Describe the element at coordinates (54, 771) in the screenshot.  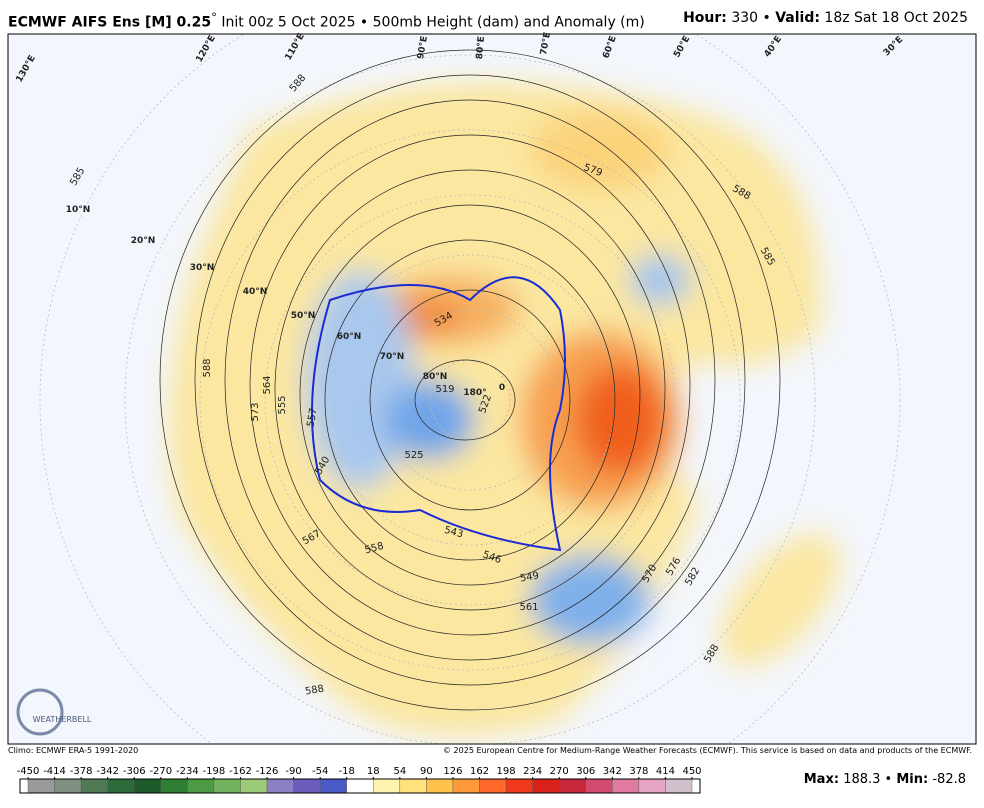
I see `colorbar-label: -414` at that location.